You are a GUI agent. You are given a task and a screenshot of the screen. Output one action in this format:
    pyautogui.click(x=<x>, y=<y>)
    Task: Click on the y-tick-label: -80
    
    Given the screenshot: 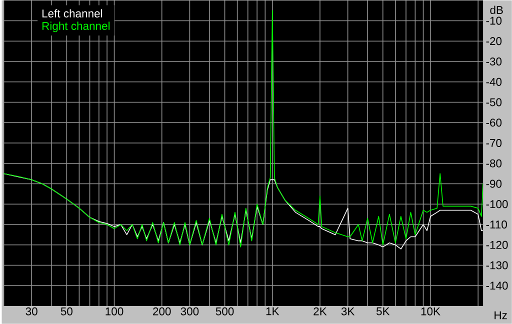 What is the action you would take?
    pyautogui.click(x=494, y=163)
    